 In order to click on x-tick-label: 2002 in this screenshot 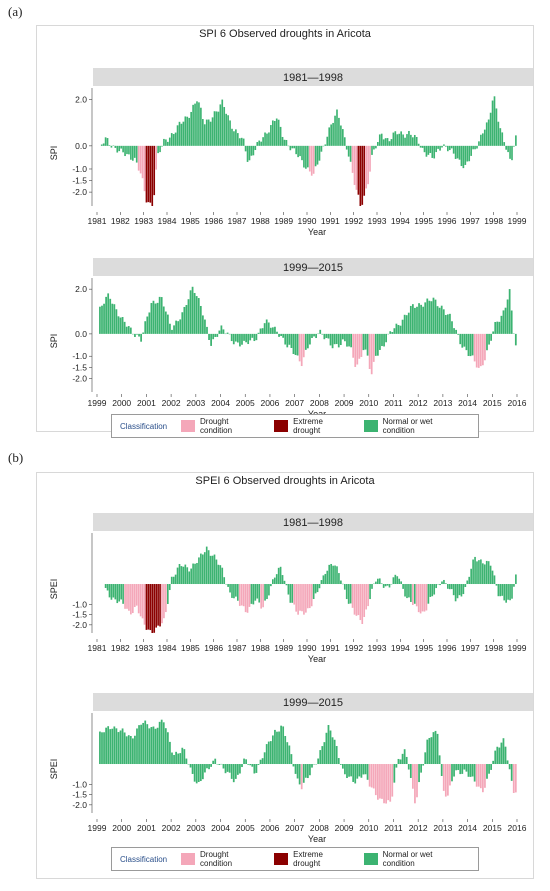, I will do `click(171, 828)`.